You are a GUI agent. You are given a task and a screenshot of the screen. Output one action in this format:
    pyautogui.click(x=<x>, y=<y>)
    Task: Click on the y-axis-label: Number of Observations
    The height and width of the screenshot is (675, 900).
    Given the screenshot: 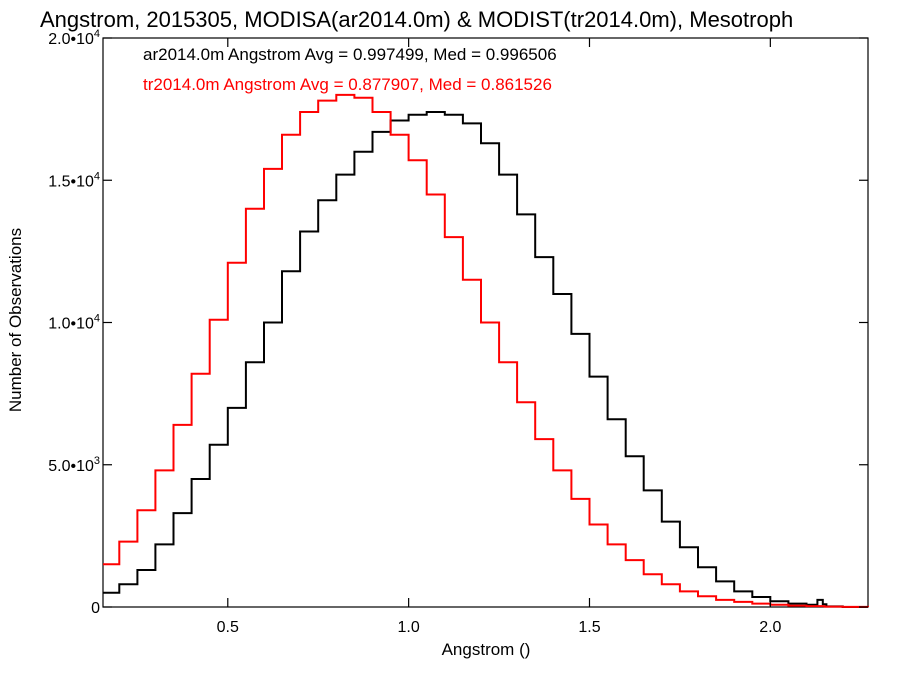 What is the action you would take?
    pyautogui.click(x=15, y=320)
    